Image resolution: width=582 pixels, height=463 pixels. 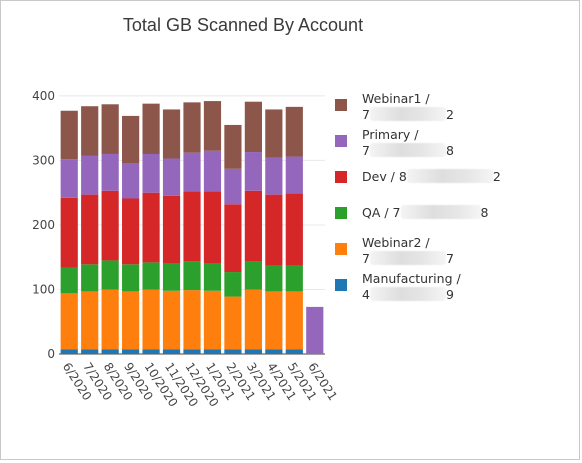 What do you see at coordinates (455, 109) in the screenshot?
I see `legend-item-webinar1: Webinar1 /7 2` at bounding box center [455, 109].